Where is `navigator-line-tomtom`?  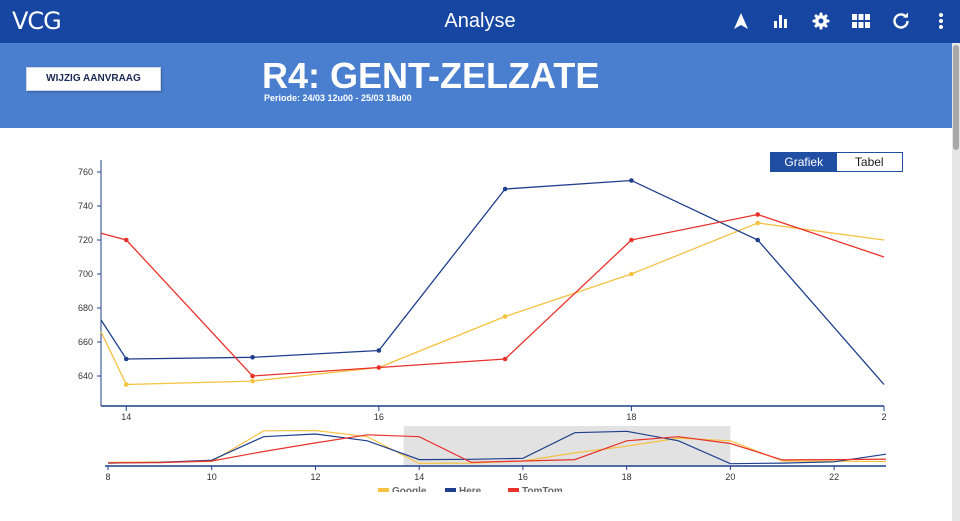
navigator-line-tomtom is located at coordinates (497, 449).